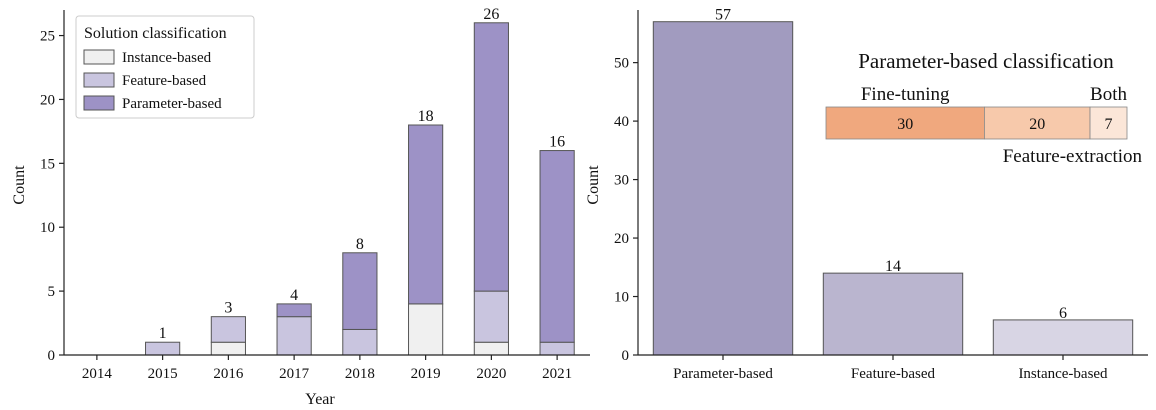 This screenshot has width=1156, height=410. Describe the element at coordinates (1108, 94) in the screenshot. I see `inset-label-both: Both` at that location.